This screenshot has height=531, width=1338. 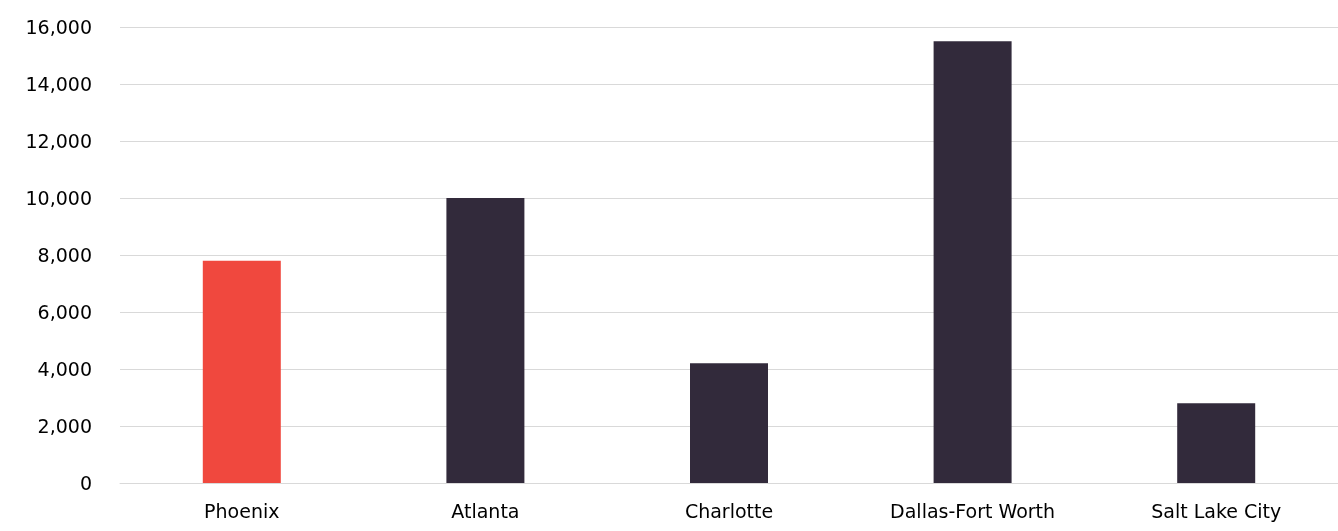 What do you see at coordinates (1216, 510) in the screenshot?
I see `x-tick-label: Salt Lake City` at bounding box center [1216, 510].